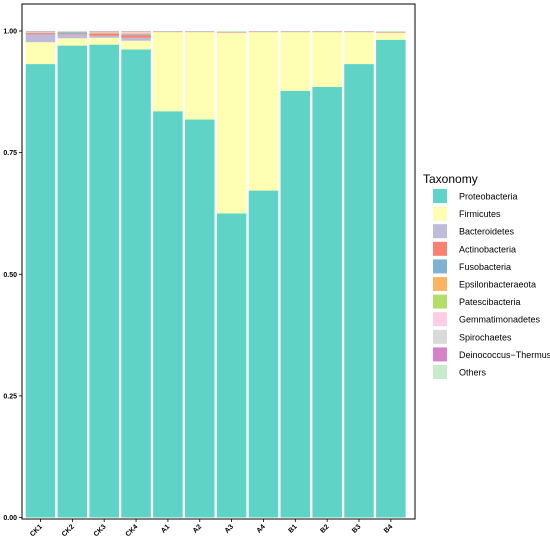  What do you see at coordinates (10, 396) in the screenshot?
I see `y-tick-label: 0.25` at bounding box center [10, 396].